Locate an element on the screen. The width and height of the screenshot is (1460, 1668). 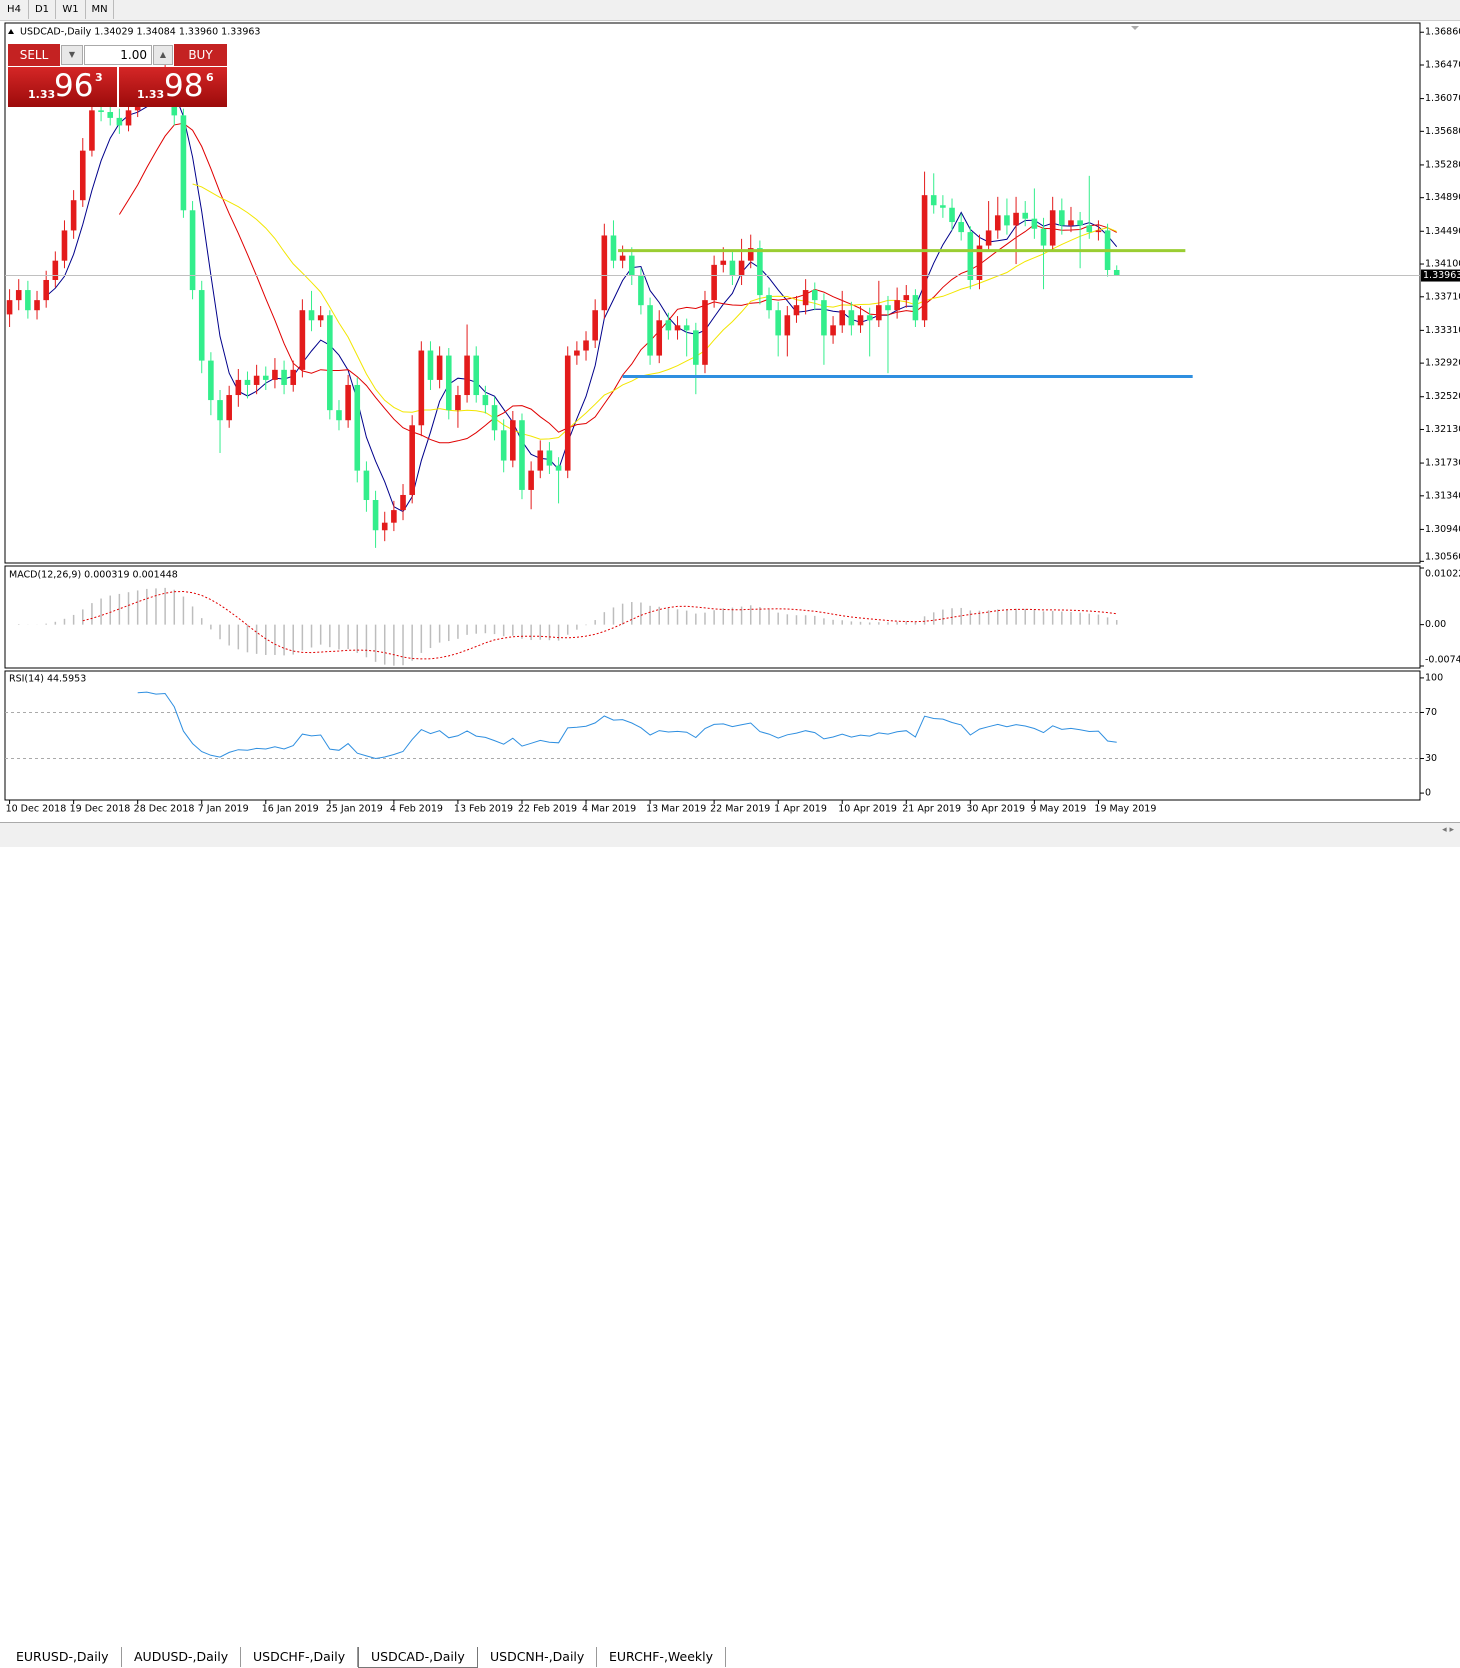
indicator-title: MACD(12,26,9) 0.000319 0.001448 is located at coordinates (93, 575).